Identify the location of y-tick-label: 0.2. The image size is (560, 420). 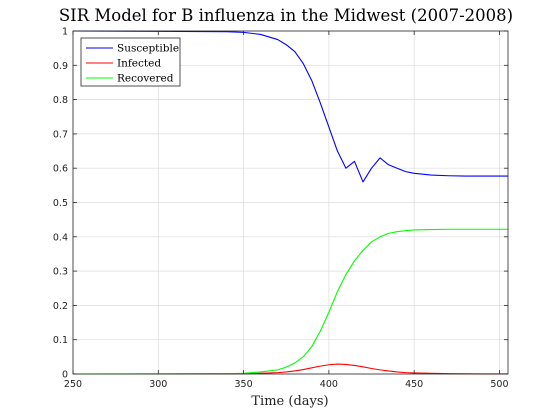
(60, 306).